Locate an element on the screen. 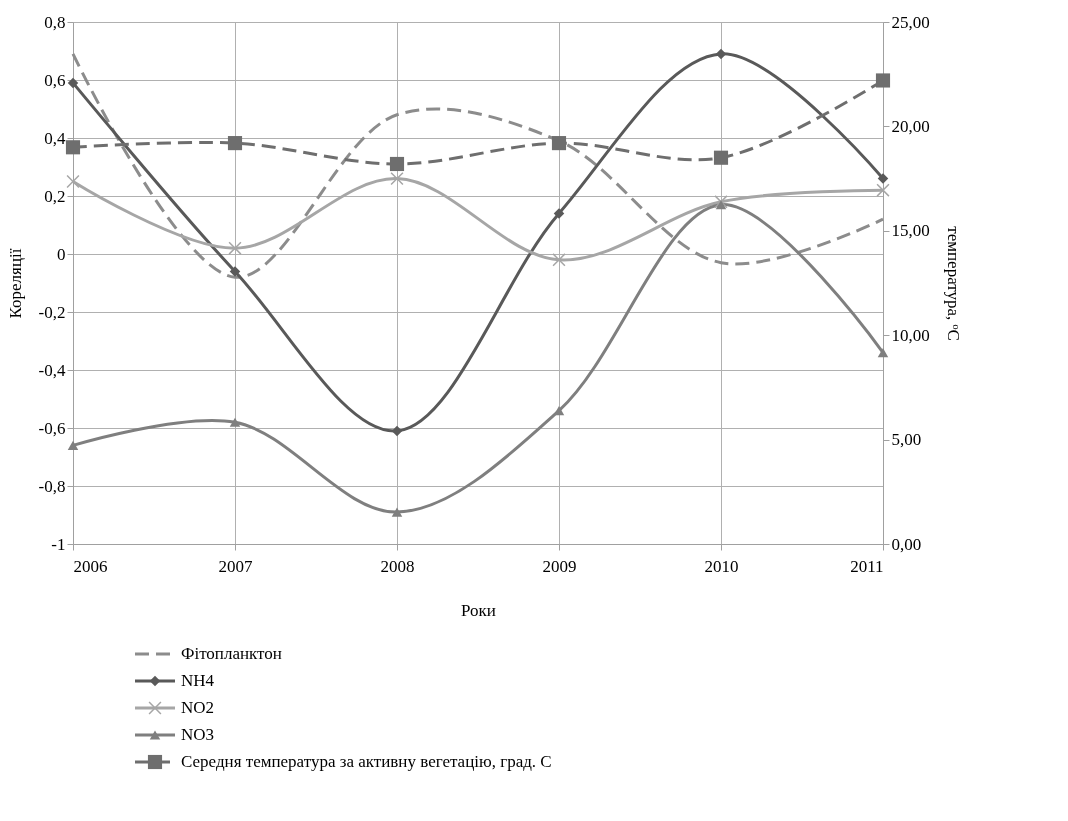 This screenshot has height=821, width=1068. y-tick-label: 0,2 is located at coordinates (55, 196).